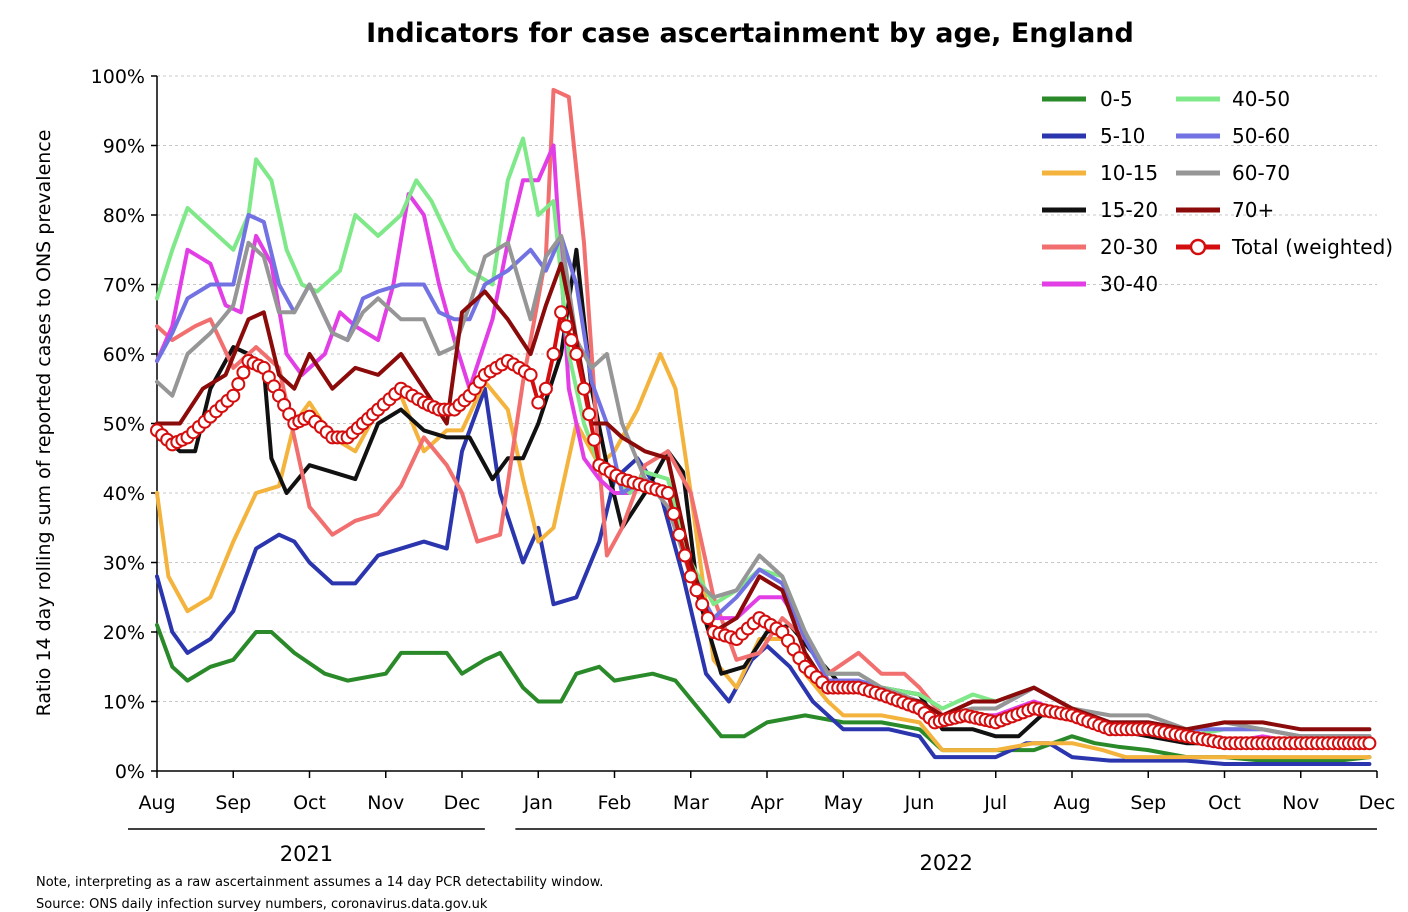 This screenshot has width=1408, height=912. I want to click on legend-item: 70+, so click(1225, 210).